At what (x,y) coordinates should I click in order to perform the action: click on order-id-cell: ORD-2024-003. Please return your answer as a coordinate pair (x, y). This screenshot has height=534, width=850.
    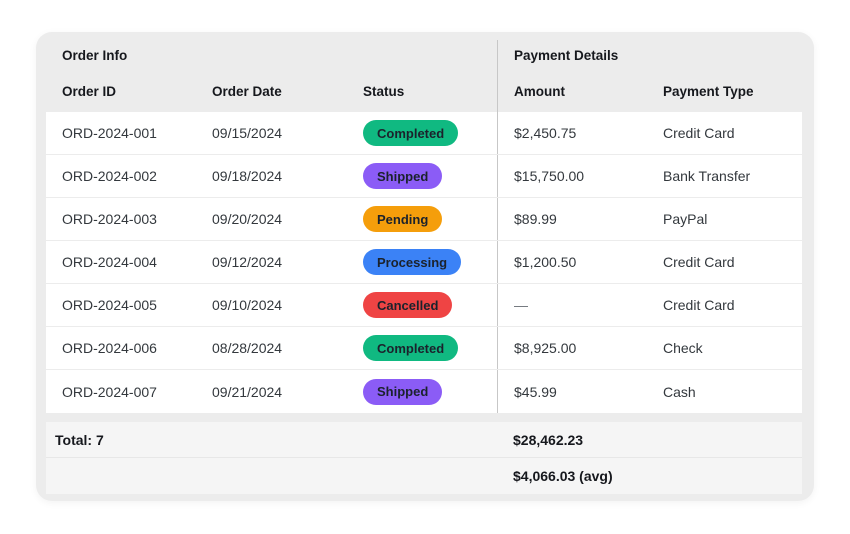
    Looking at the image, I should click on (109, 219).